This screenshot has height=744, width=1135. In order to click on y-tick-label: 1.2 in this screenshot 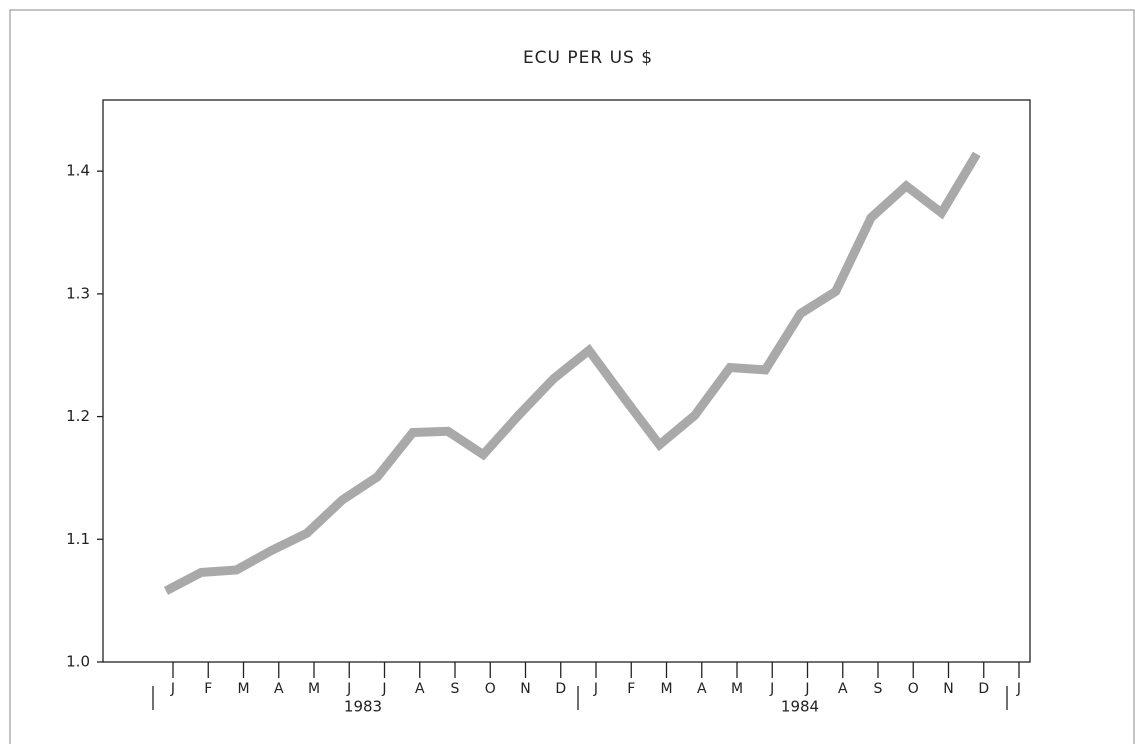, I will do `click(78, 416)`.